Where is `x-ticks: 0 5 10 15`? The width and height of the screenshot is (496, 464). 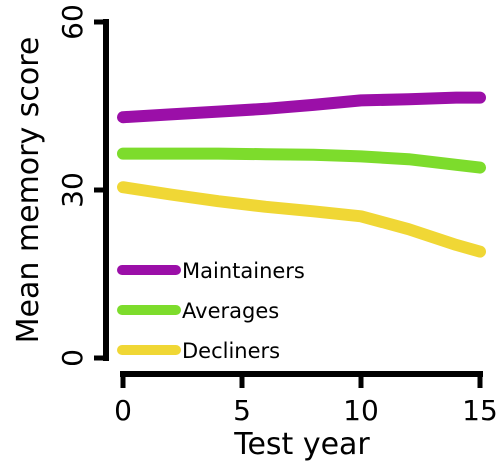
x-ticks: 0 5 10 15 is located at coordinates (305, 400).